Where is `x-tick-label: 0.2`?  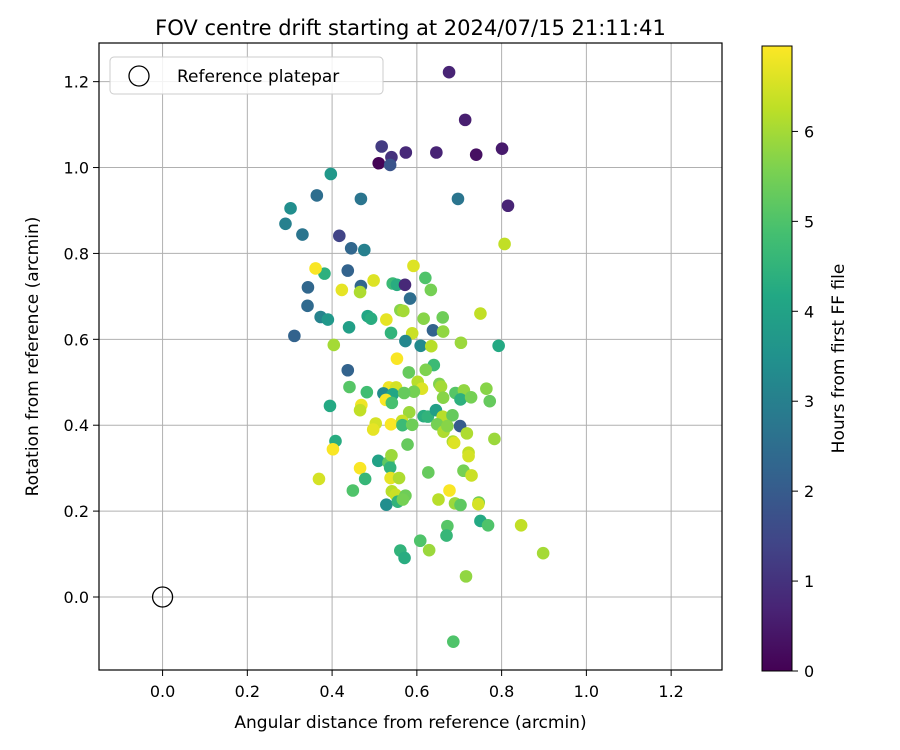
x-tick-label: 0.2 is located at coordinates (247, 691).